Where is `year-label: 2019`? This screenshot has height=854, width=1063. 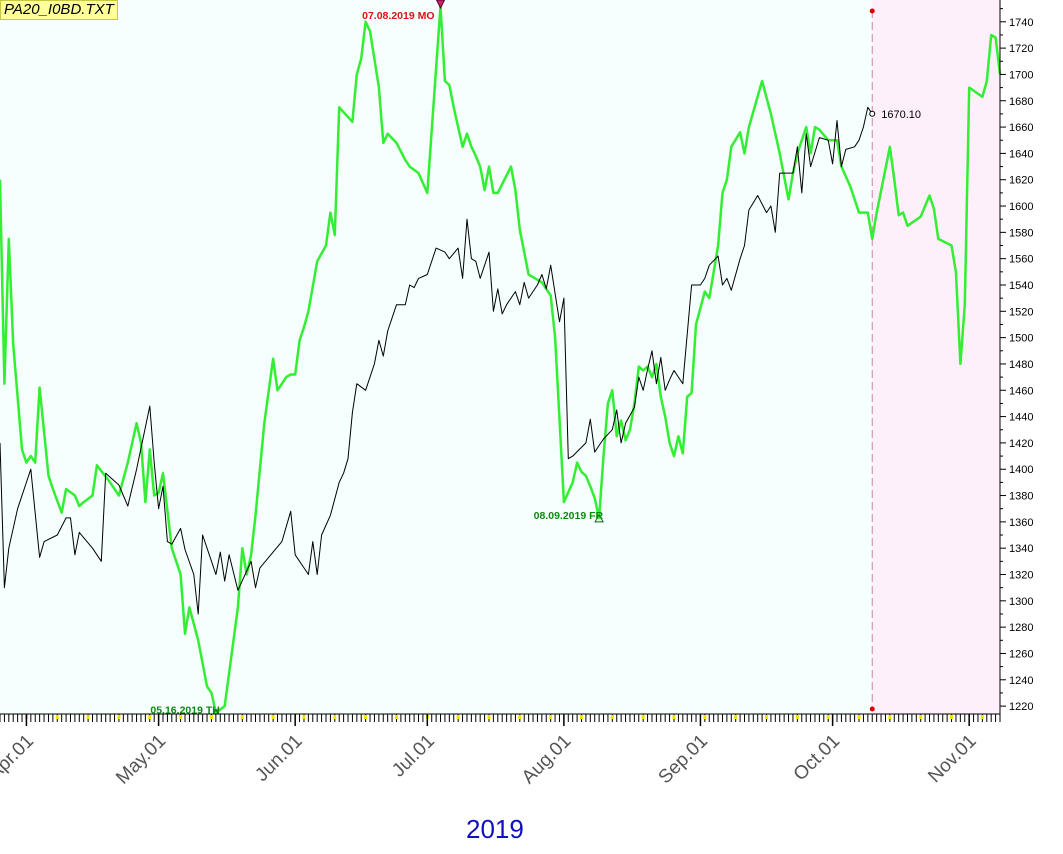 year-label: 2019 is located at coordinates (495, 829).